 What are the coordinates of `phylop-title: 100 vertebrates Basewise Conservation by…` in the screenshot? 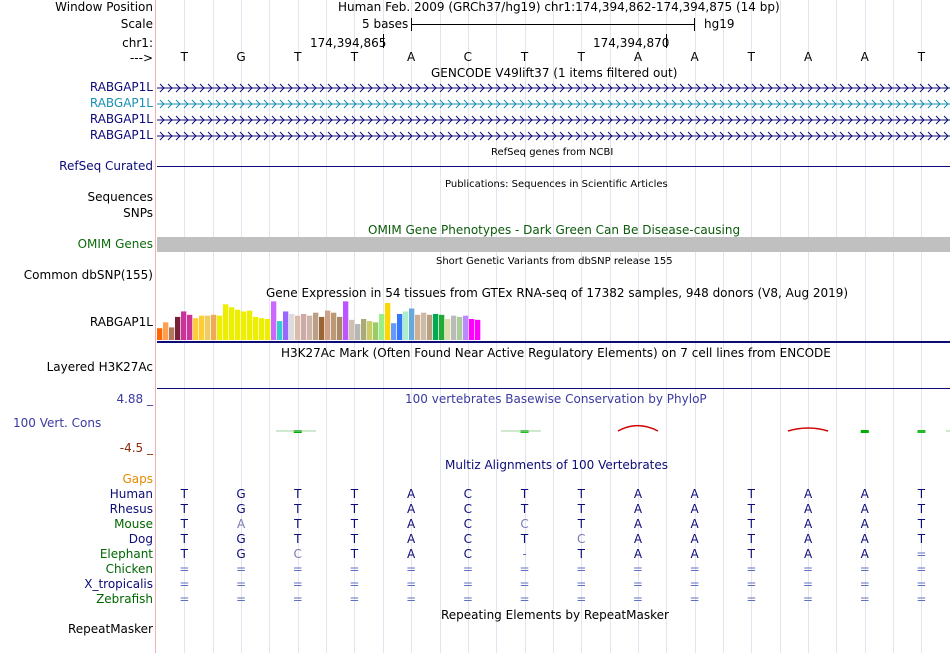 It's located at (556, 399).